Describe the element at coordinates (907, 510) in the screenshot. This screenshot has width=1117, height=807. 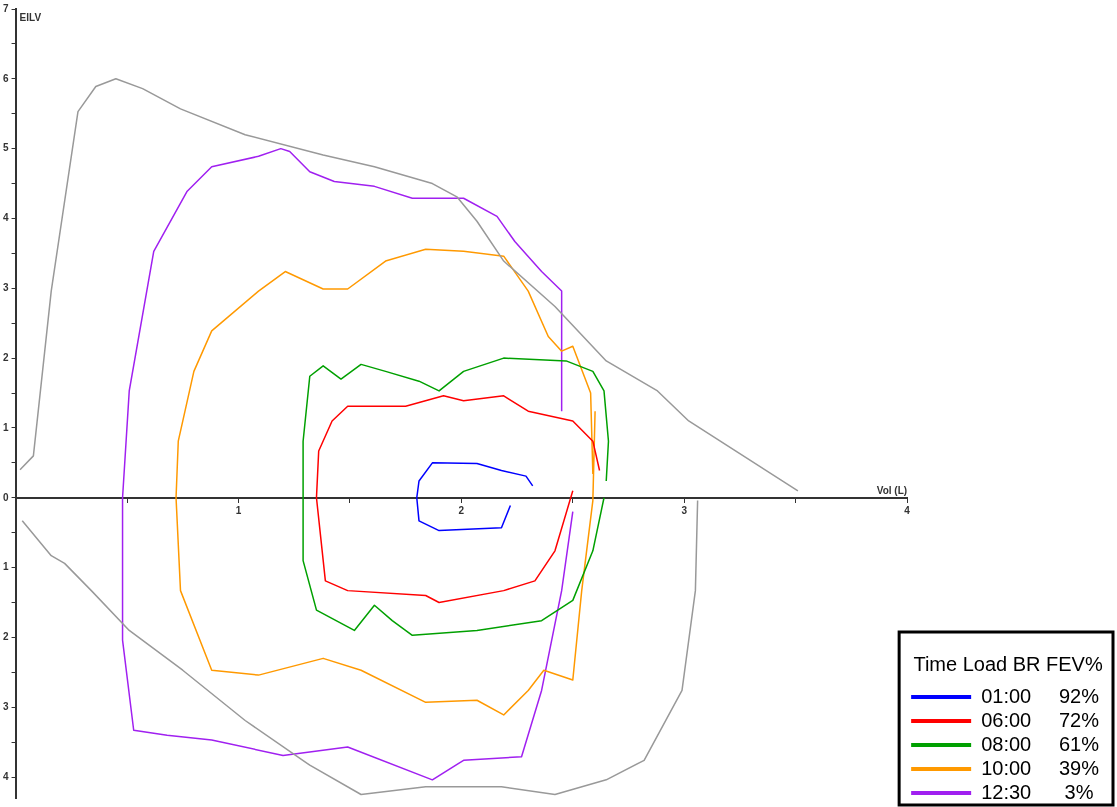
I see `x-tick-label: 4` at that location.